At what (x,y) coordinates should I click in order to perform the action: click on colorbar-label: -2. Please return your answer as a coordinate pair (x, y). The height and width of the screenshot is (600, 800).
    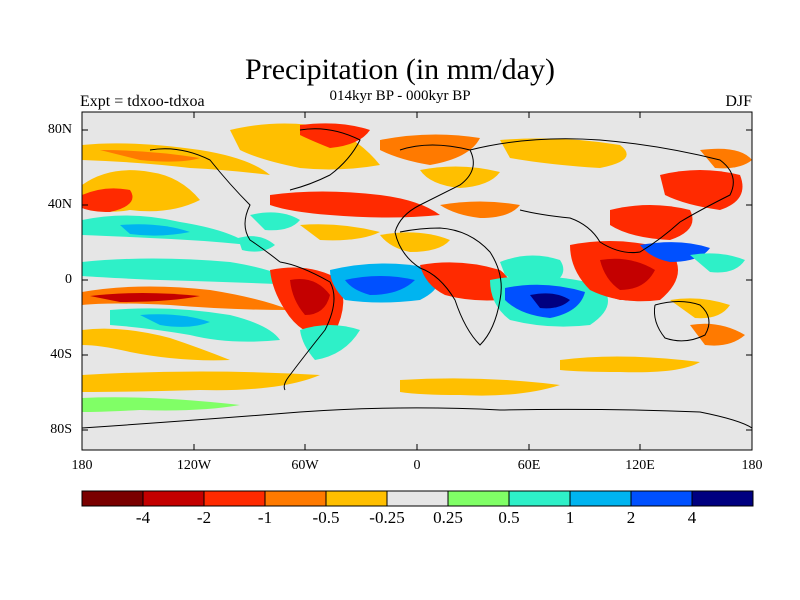
    Looking at the image, I should click on (204, 517).